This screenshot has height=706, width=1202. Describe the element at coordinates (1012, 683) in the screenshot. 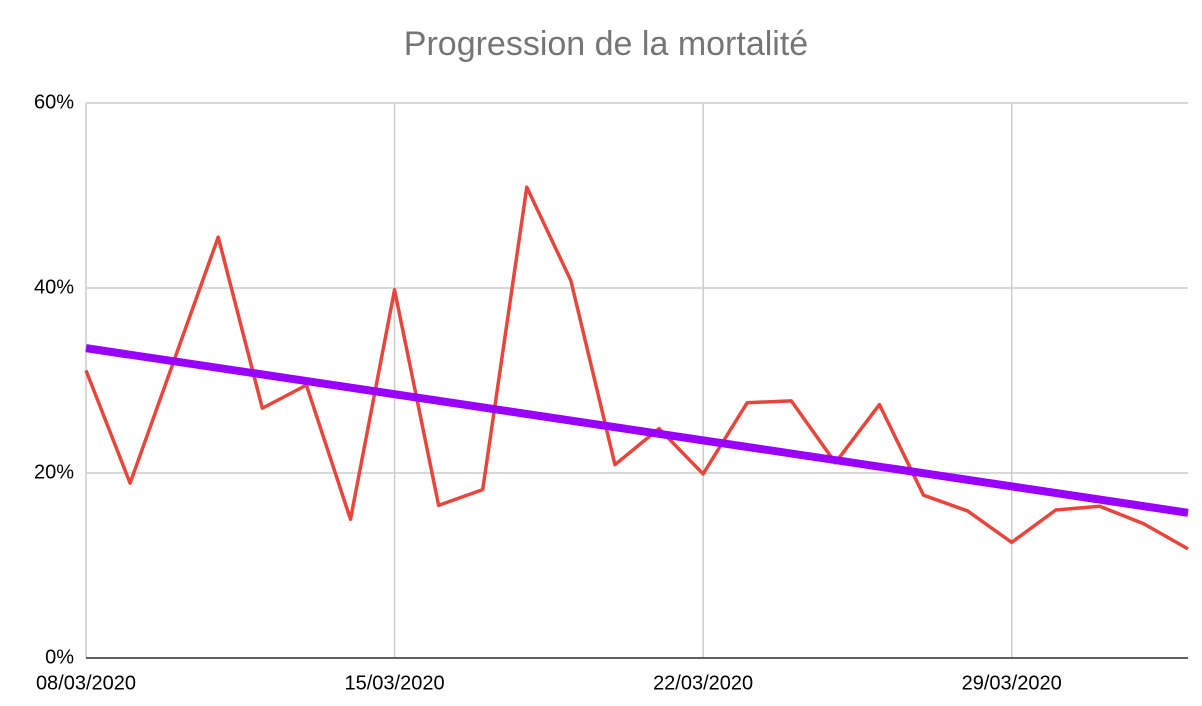

I see `x-tick-label: 29/03/2020` at that location.